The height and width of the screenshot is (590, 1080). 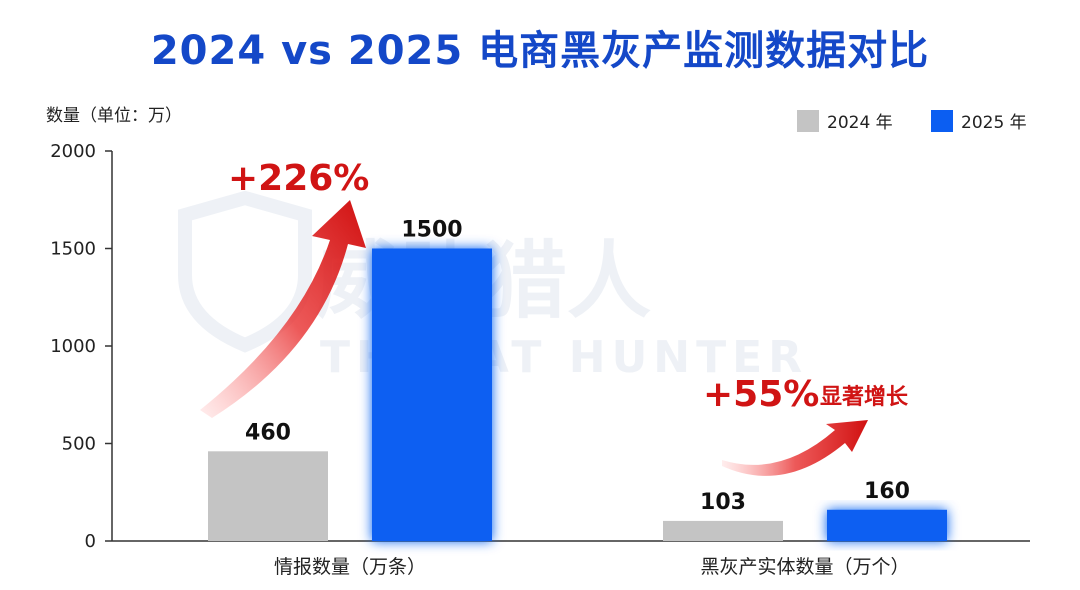 What do you see at coordinates (808, 121) in the screenshot?
I see `legend-swatch-2024` at bounding box center [808, 121].